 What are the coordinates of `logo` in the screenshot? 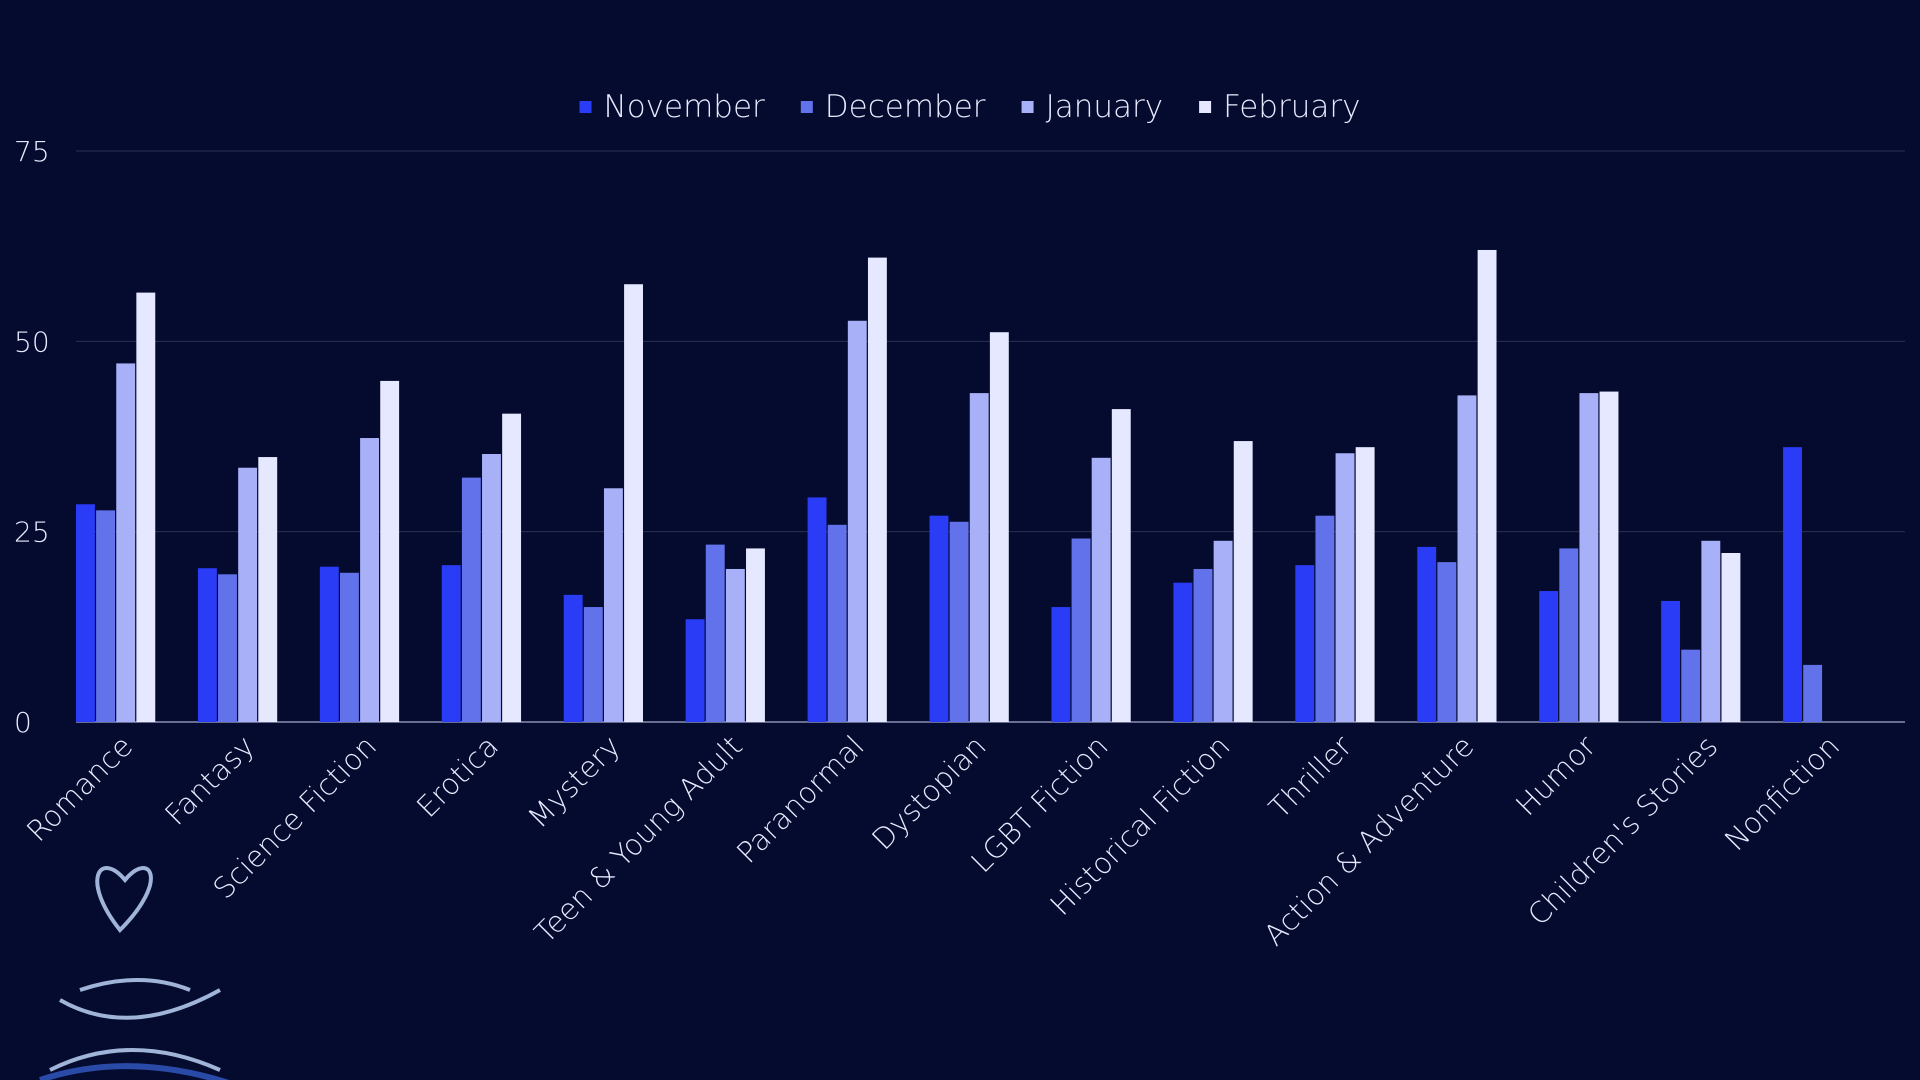 It's located at (134, 973).